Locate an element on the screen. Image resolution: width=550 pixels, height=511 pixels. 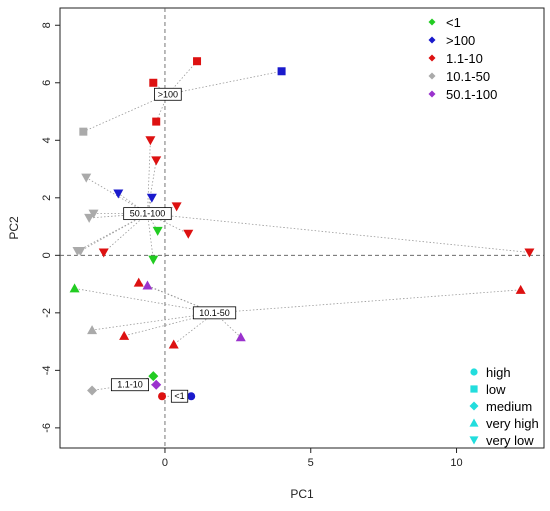
legend-shape-label: very high is located at coordinates (512, 423).